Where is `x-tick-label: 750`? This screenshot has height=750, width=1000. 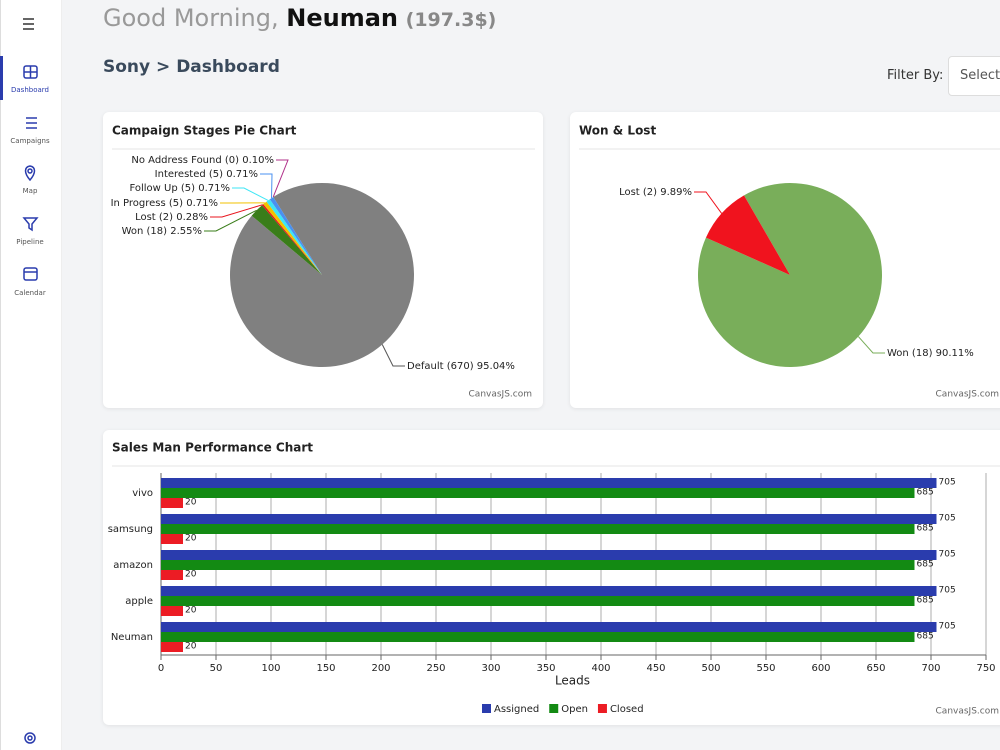
x-tick-label: 750 is located at coordinates (985, 668).